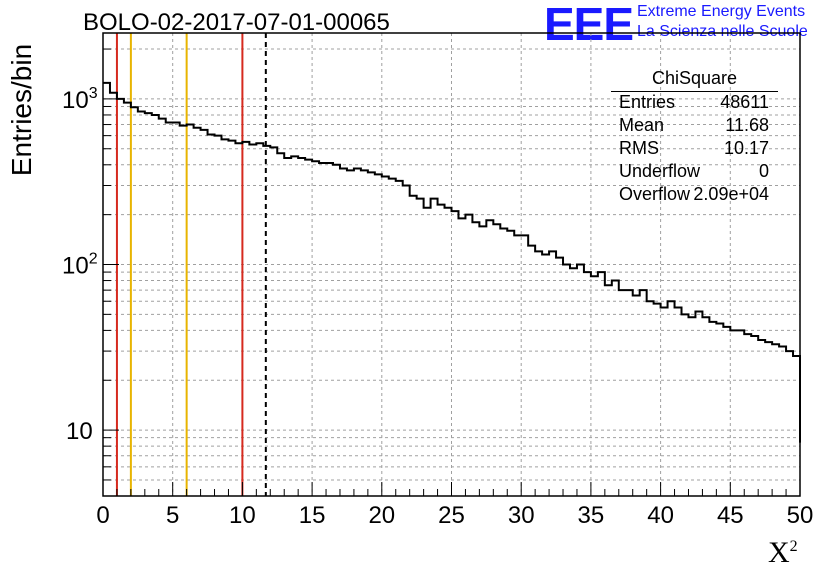  I want to click on stats-title-underline, so click(694, 91).